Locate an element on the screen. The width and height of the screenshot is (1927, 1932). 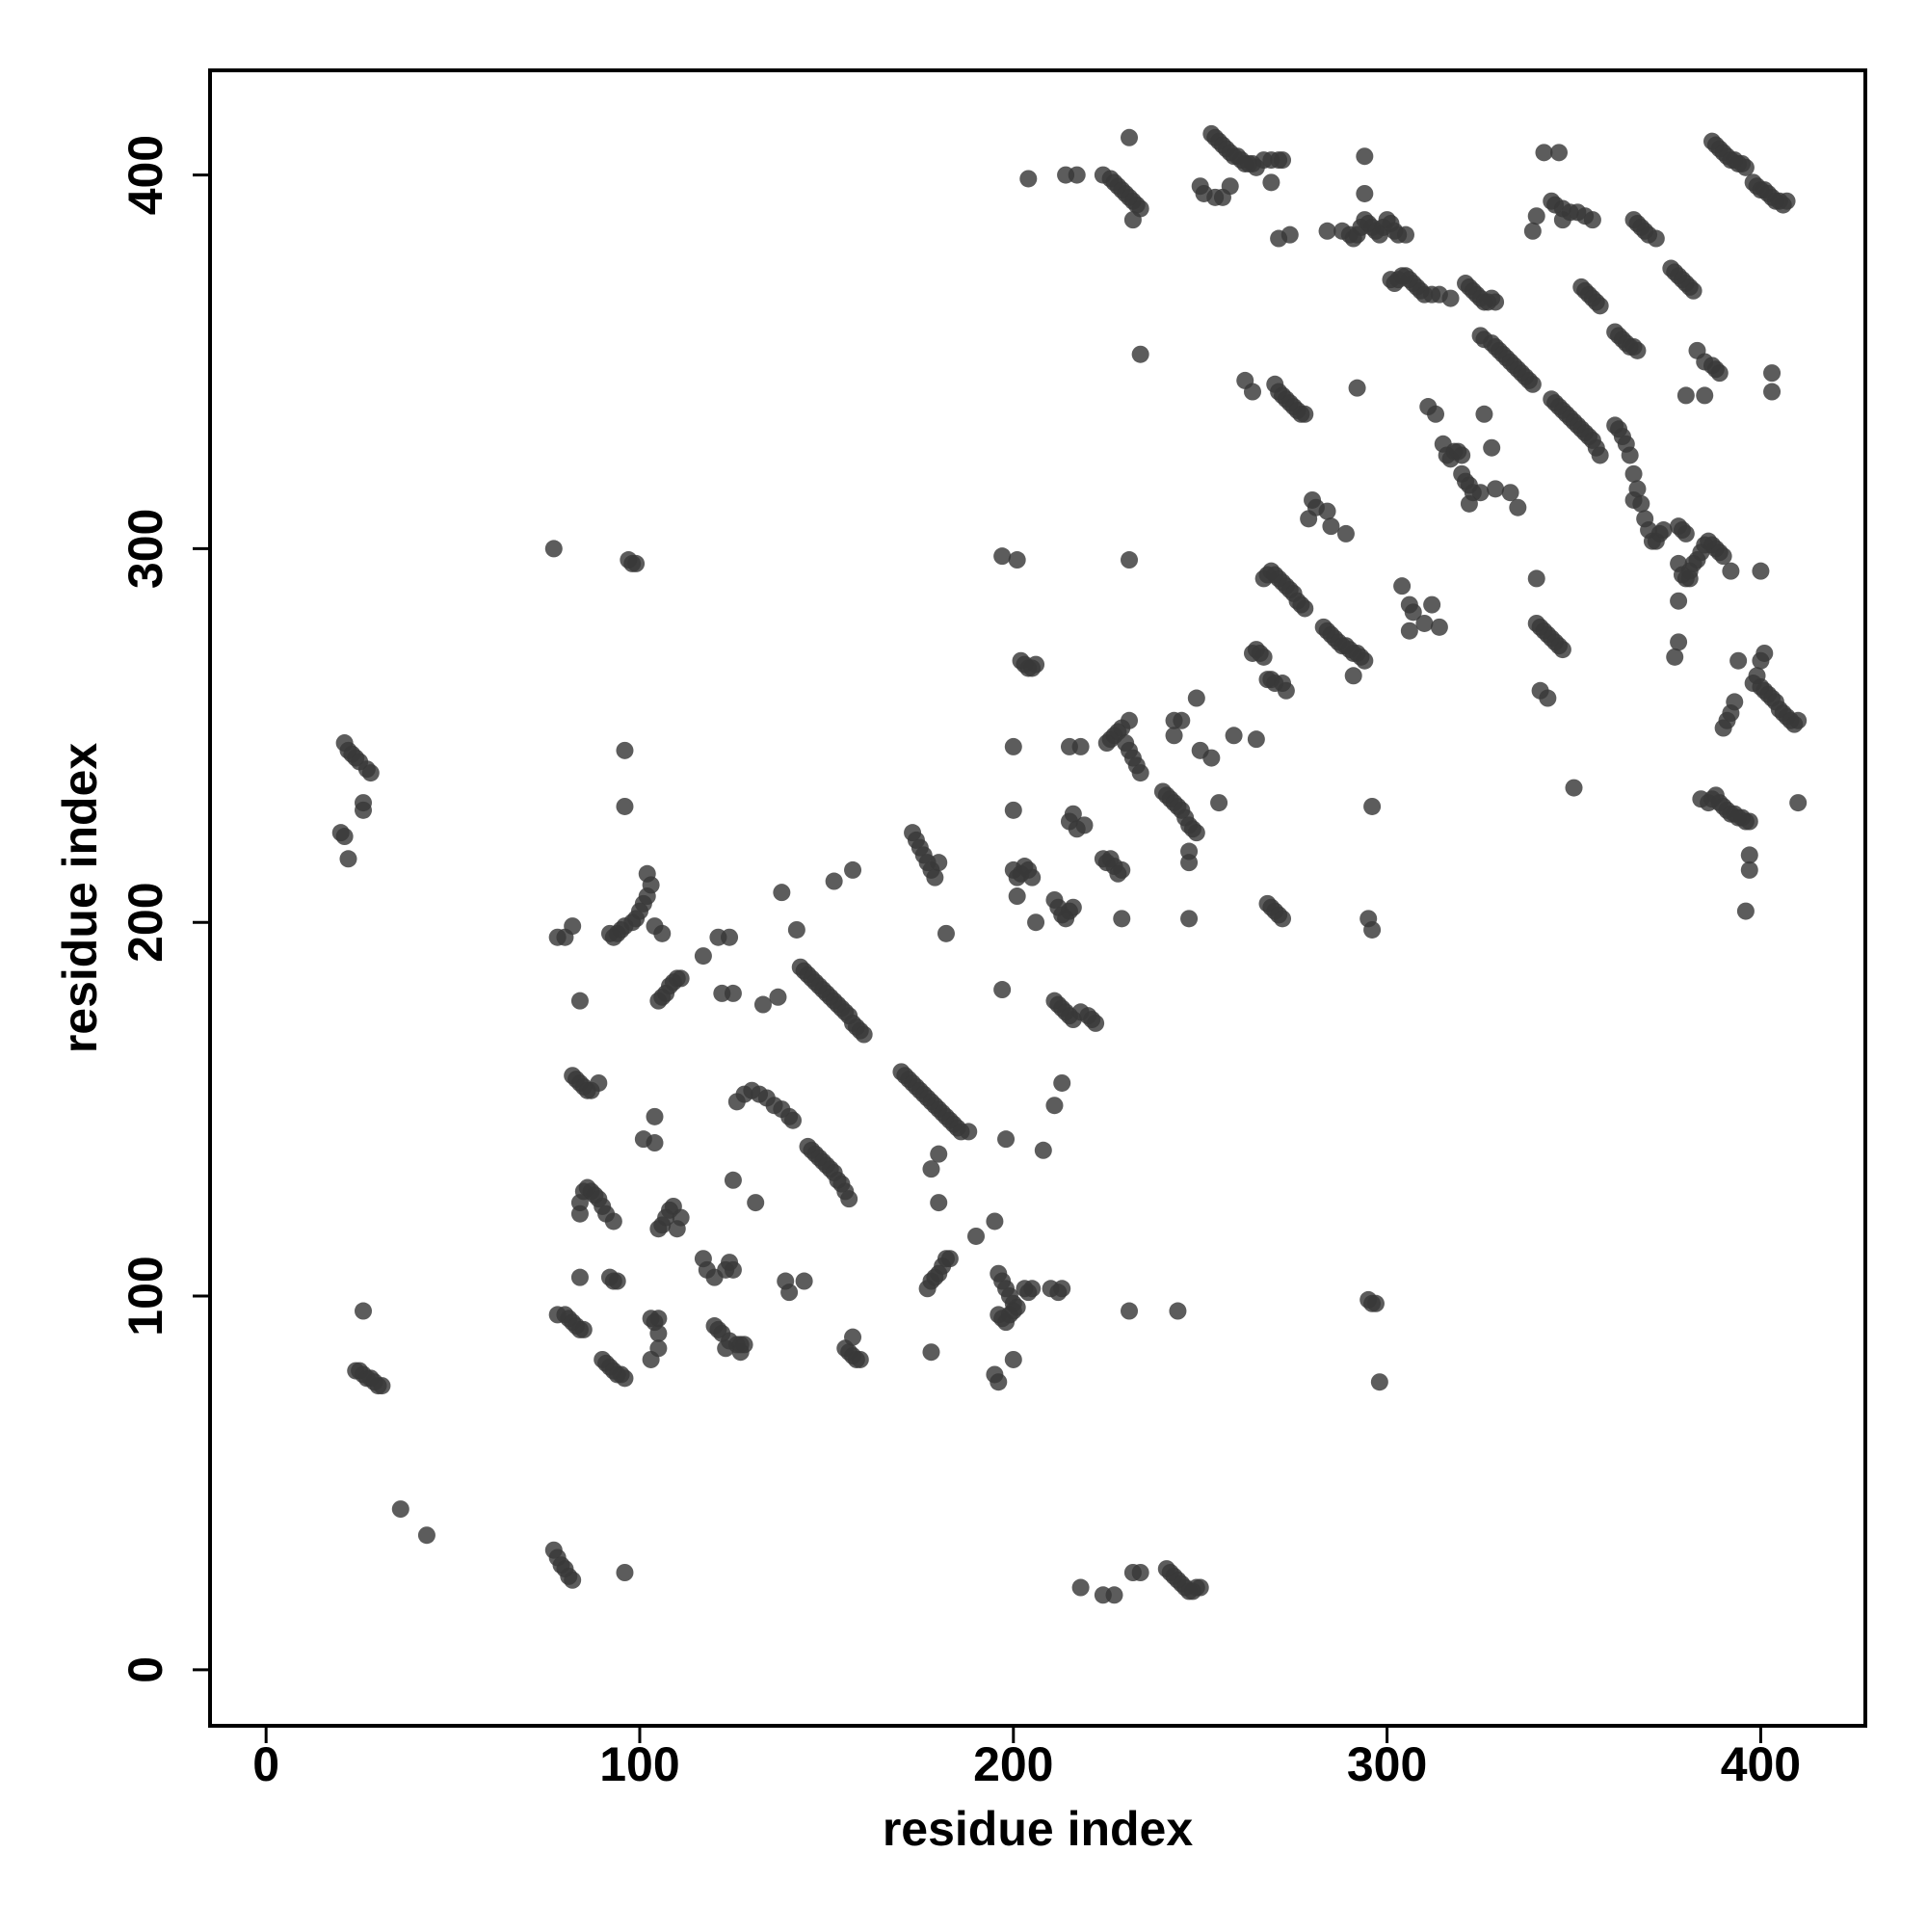
y-tick-label: 100 is located at coordinates (145, 1296).